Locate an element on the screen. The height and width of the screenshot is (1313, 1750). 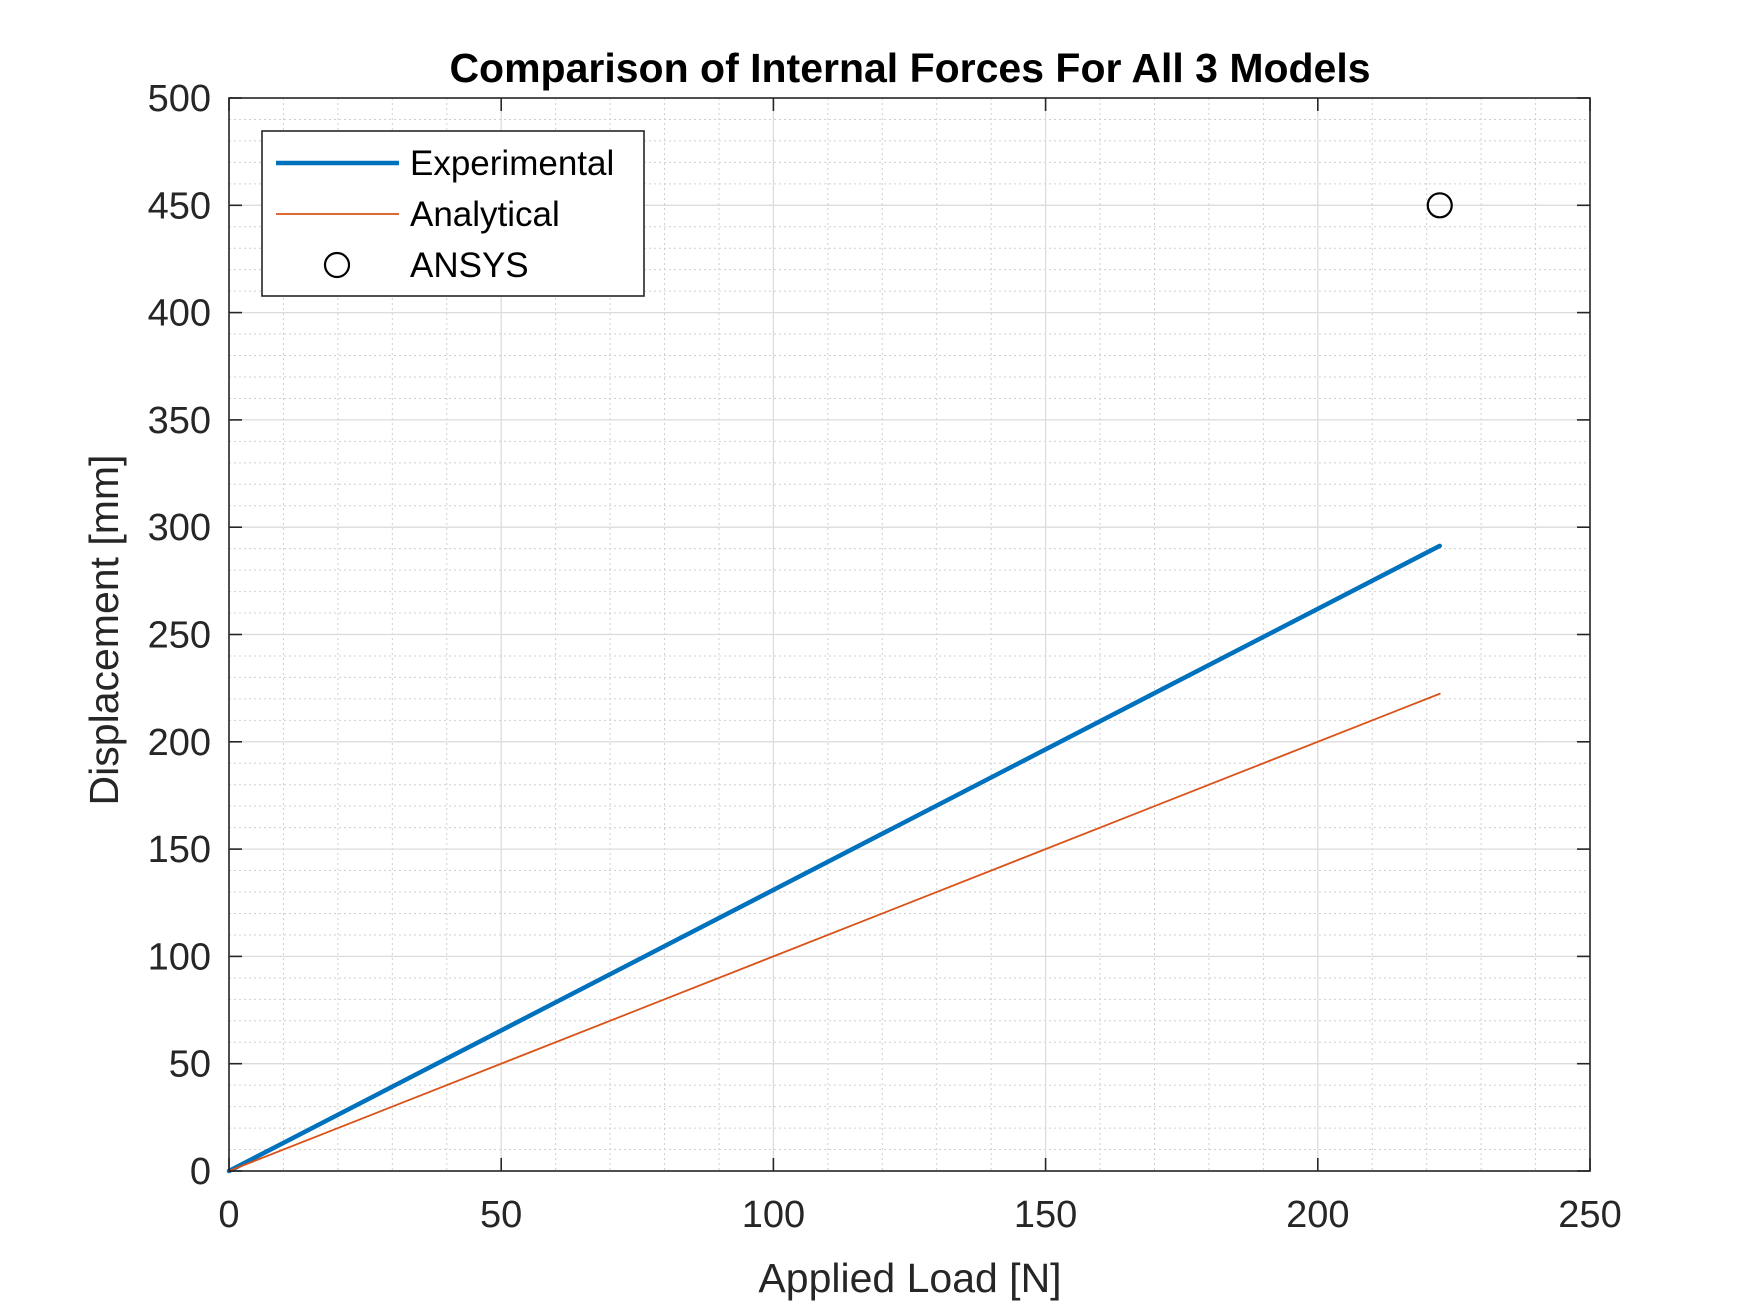
x-tick-label: 250 is located at coordinates (1589, 1215).